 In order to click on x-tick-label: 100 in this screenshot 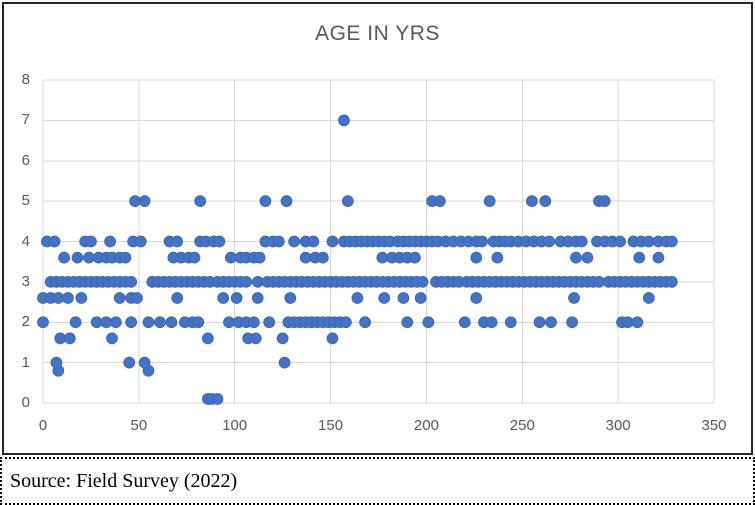, I will do `click(235, 425)`.